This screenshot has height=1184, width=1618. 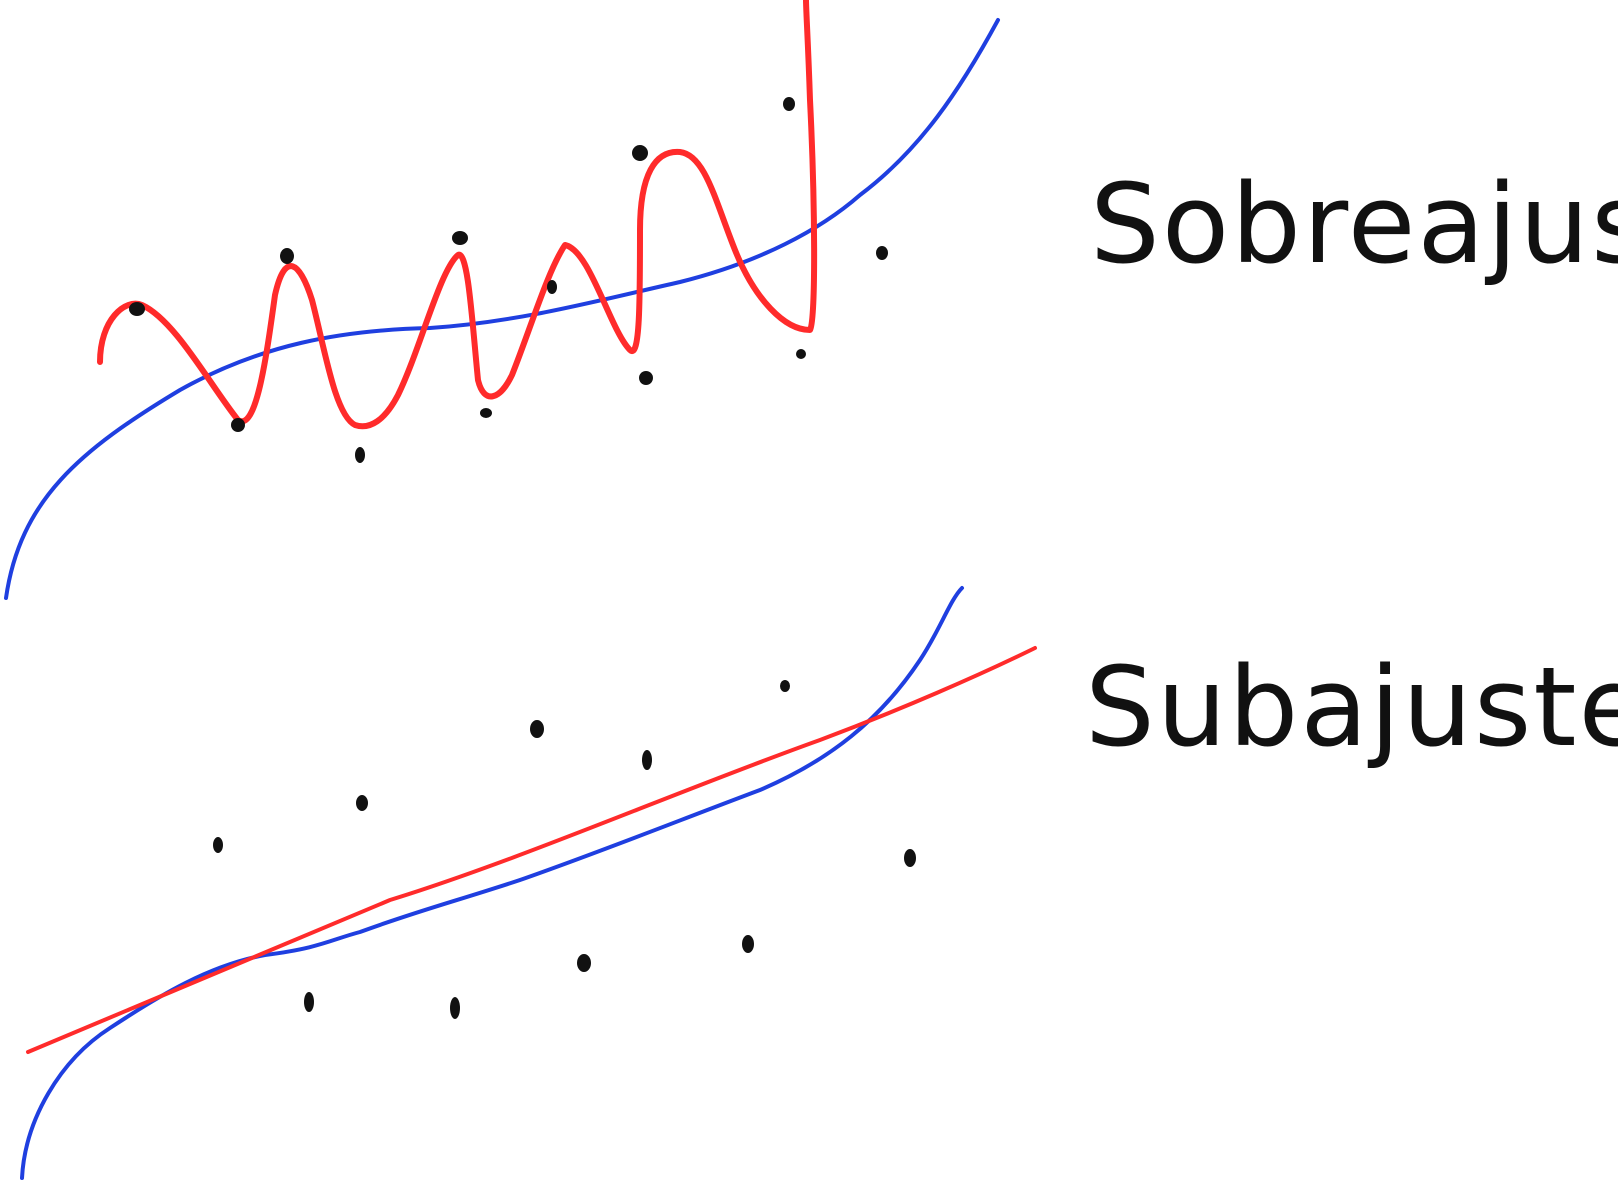 What do you see at coordinates (564, 849) in the screenshot?
I see `underfitting-data-points` at bounding box center [564, 849].